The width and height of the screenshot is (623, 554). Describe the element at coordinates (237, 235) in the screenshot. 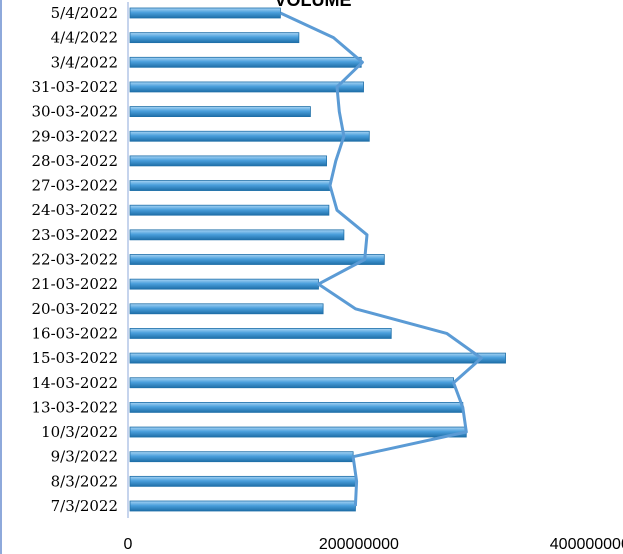

I see `bar-23-03-2022` at that location.